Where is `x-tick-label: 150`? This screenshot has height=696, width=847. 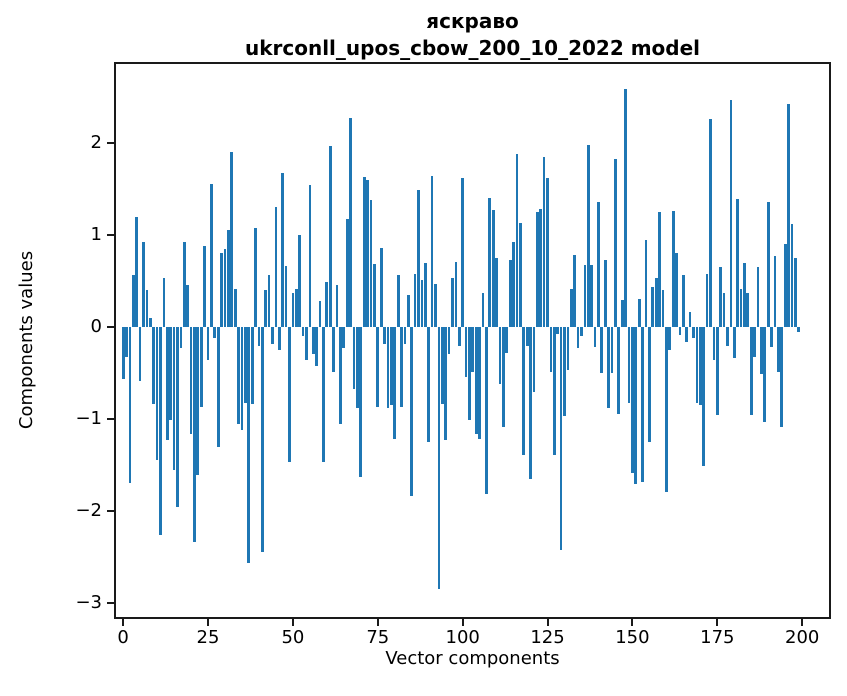 x-tick-label: 150 is located at coordinates (632, 637).